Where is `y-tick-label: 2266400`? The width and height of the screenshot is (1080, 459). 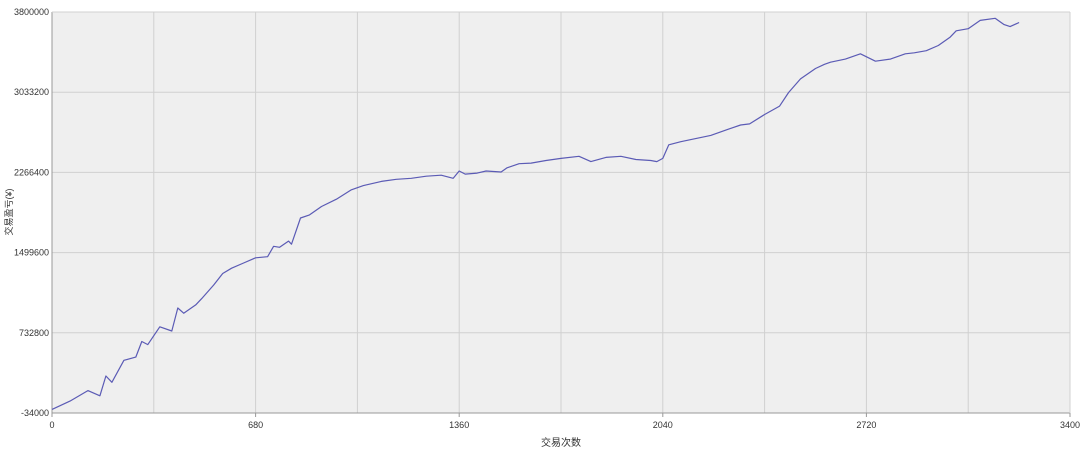
y-tick-label: 2266400 is located at coordinates (31, 172).